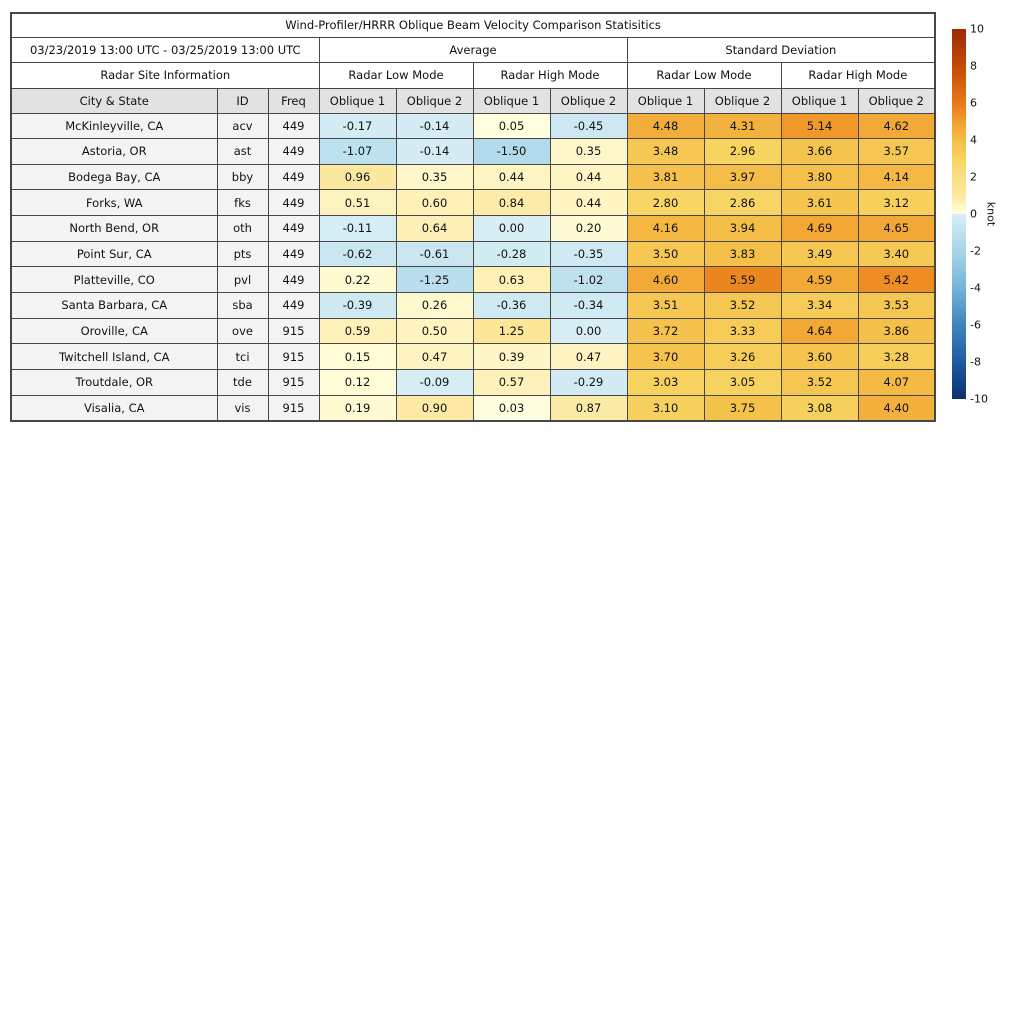 The image size is (1024, 1024). Describe the element at coordinates (665, 305) in the screenshot. I see `value-cell: 3.51` at that location.